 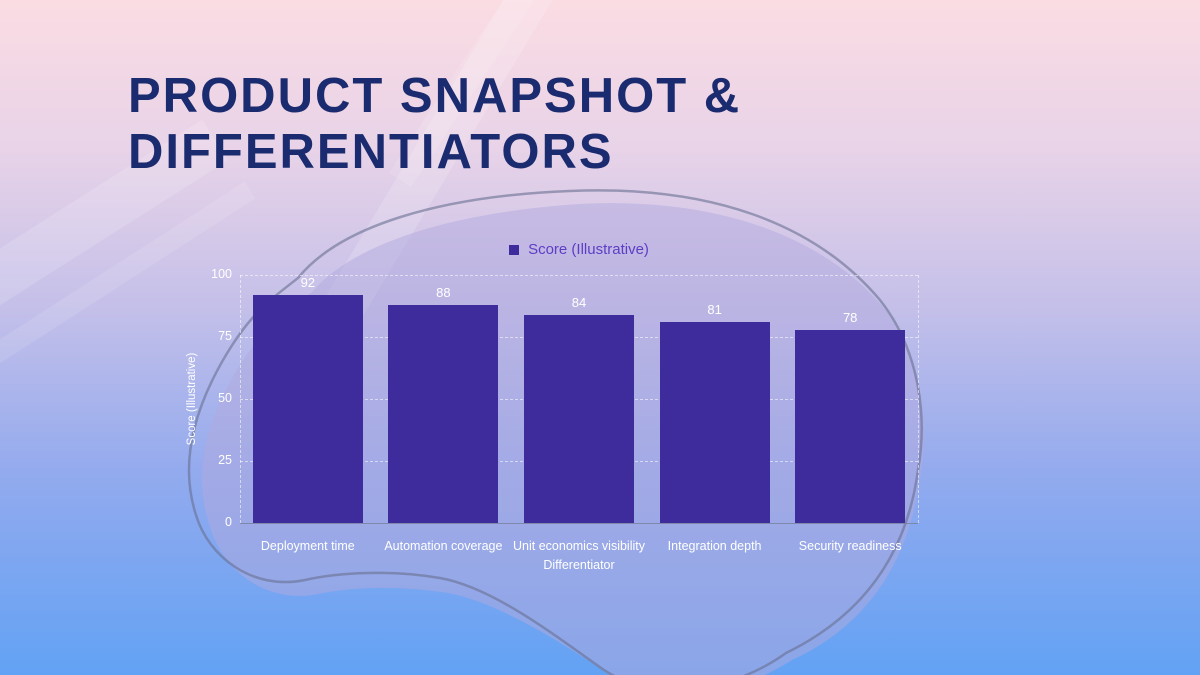 I want to click on x-category-label: Integration depth, so click(x=714, y=546).